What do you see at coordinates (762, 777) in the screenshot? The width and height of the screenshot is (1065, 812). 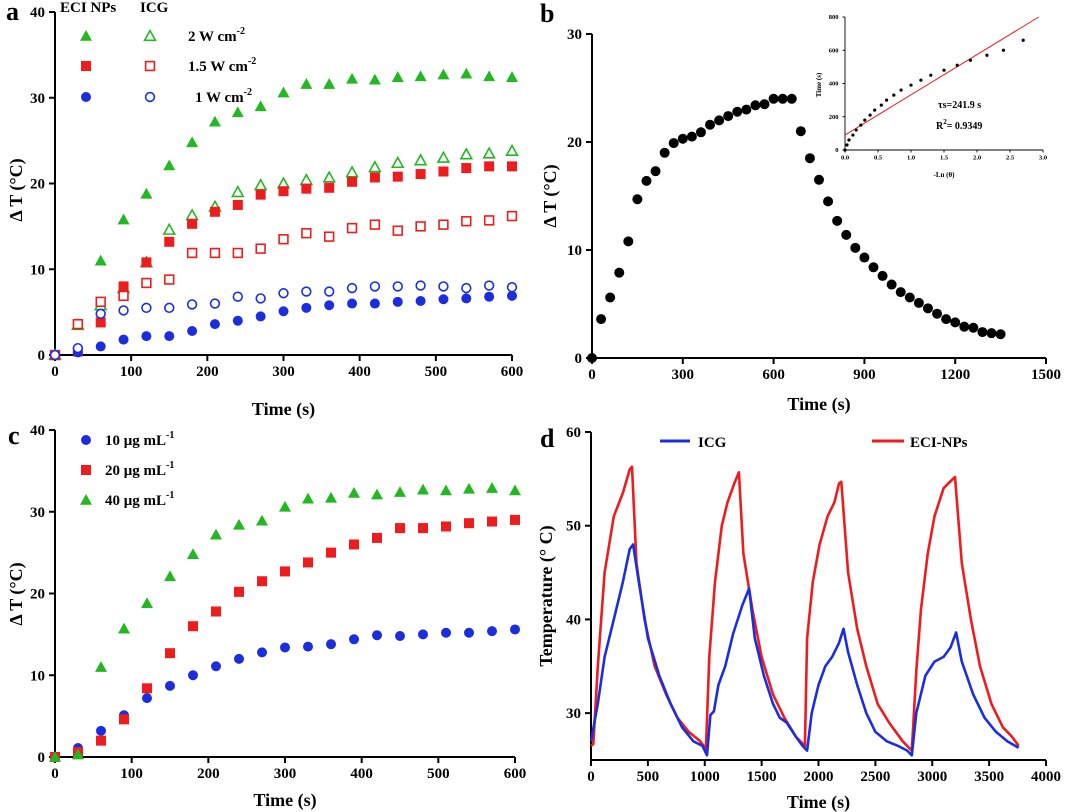 I see `x-tick-label: 1500` at bounding box center [762, 777].